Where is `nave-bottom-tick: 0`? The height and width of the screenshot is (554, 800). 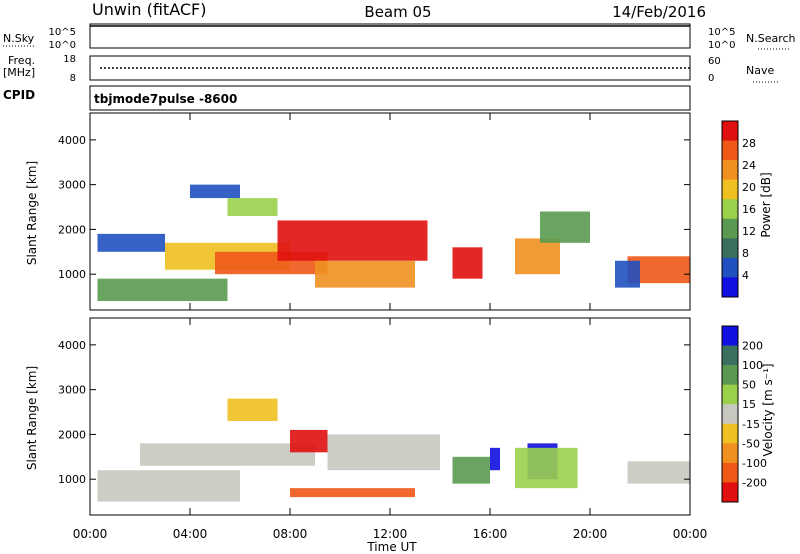
nave-bottom-tick: 0 is located at coordinates (711, 78).